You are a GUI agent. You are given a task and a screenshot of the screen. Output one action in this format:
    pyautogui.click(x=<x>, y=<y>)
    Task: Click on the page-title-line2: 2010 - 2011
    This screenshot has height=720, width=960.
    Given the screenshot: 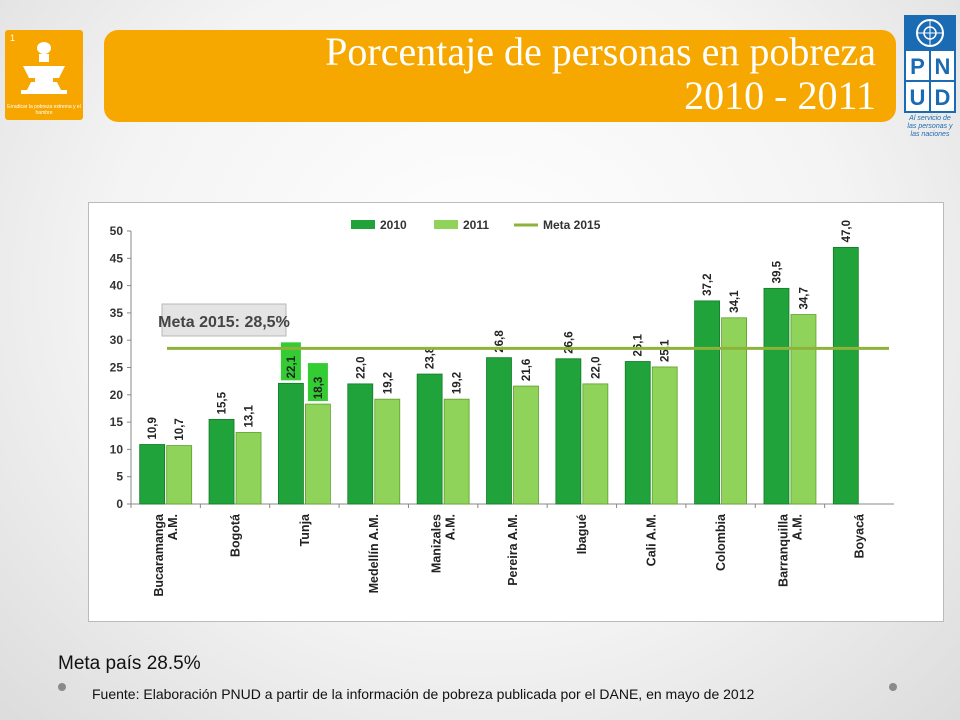 What is the action you would take?
    pyautogui.click(x=780, y=95)
    